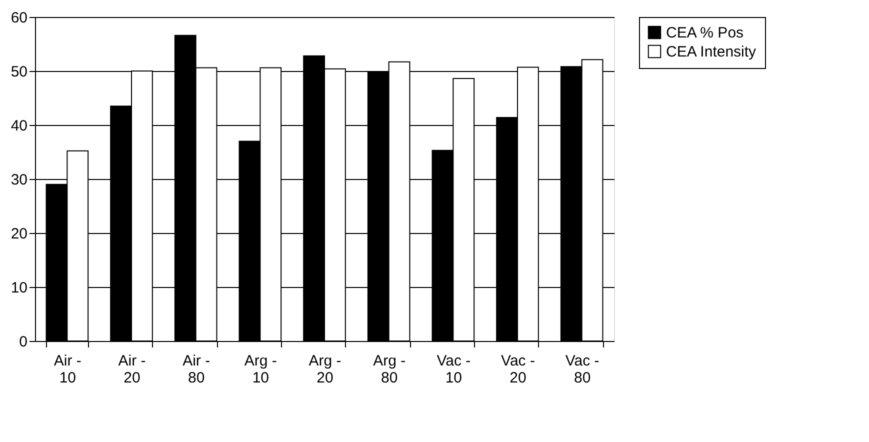  I want to click on x-tick-label: Vac - 10, so click(453, 369).